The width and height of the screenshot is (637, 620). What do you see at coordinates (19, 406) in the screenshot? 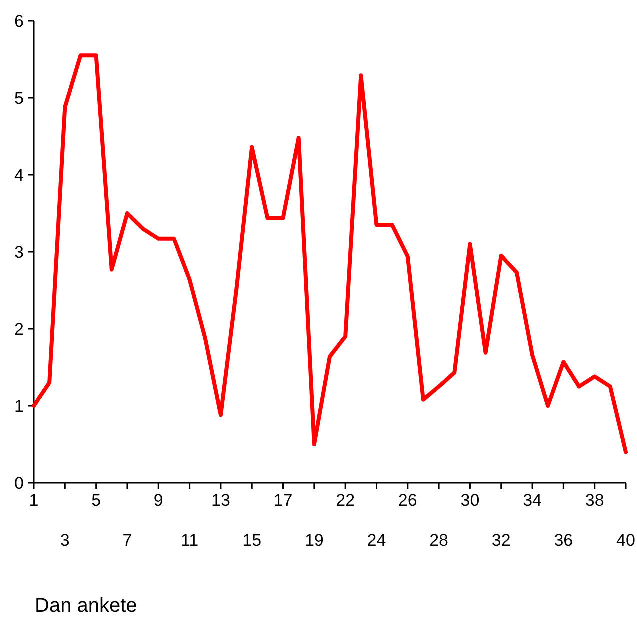
I see `y-tick-label: 1` at bounding box center [19, 406].